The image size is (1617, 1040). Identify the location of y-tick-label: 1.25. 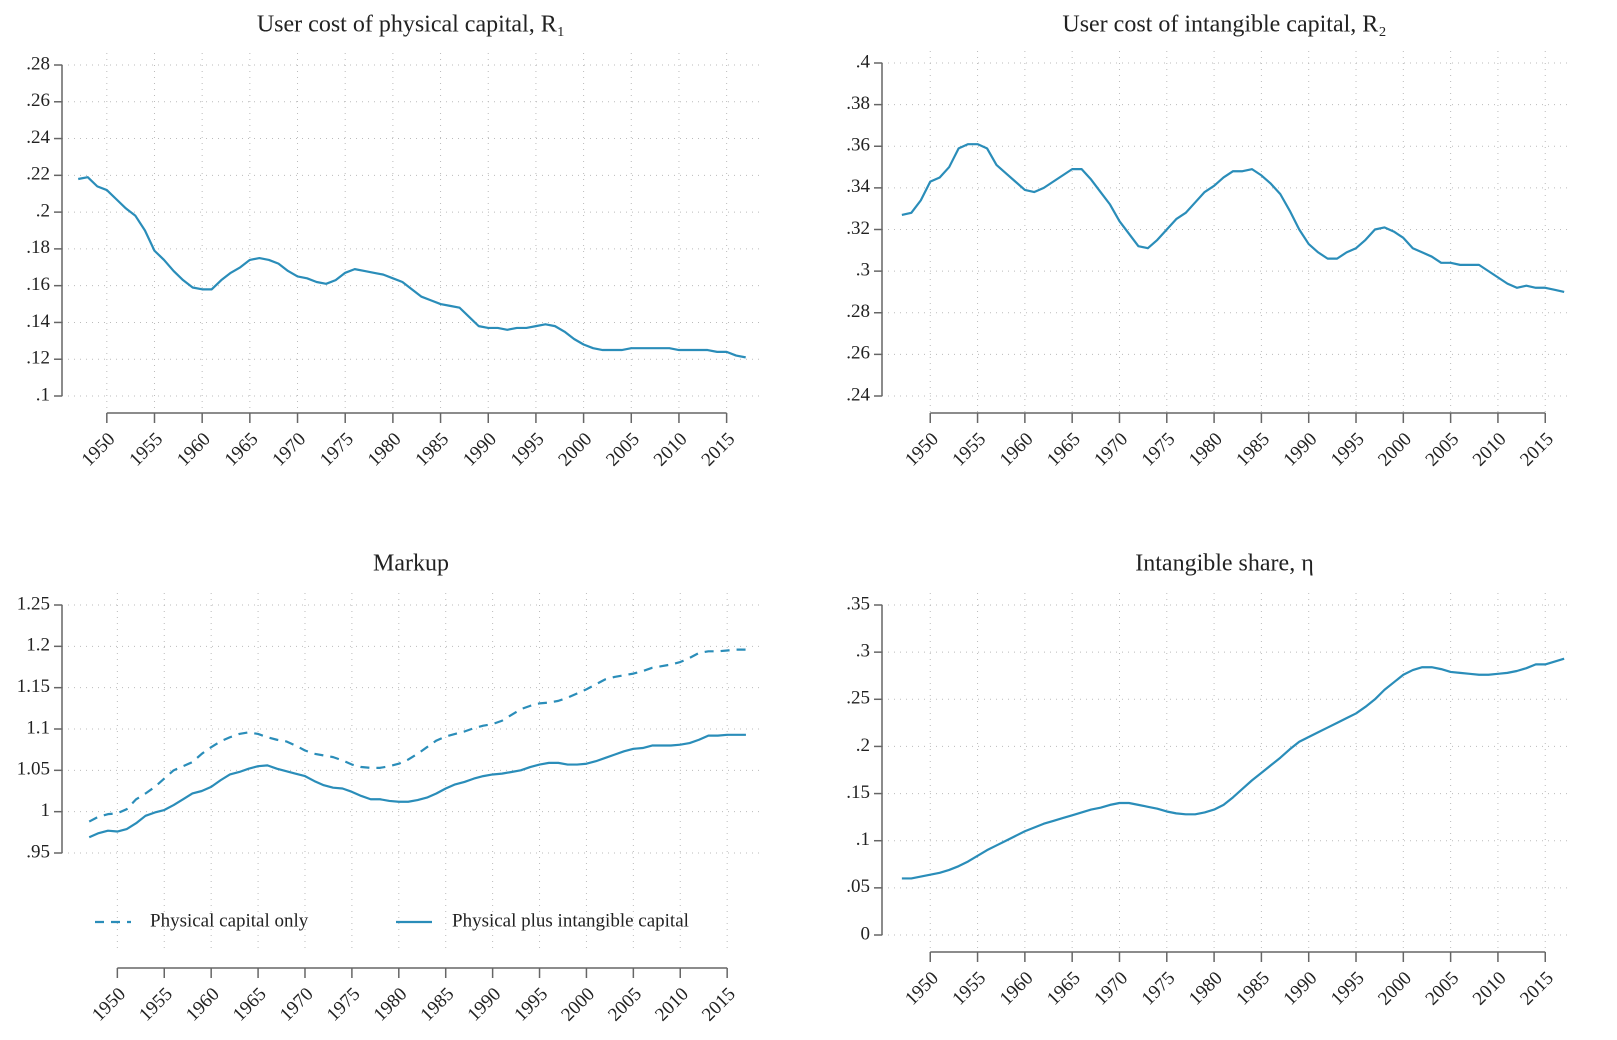
(33, 603).